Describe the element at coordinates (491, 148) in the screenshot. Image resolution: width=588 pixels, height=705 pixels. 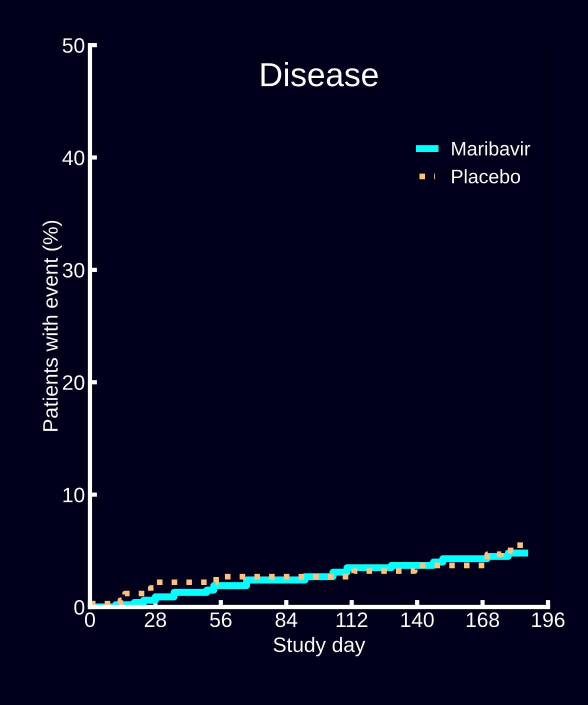
I see `legend-label: Maribavir` at that location.